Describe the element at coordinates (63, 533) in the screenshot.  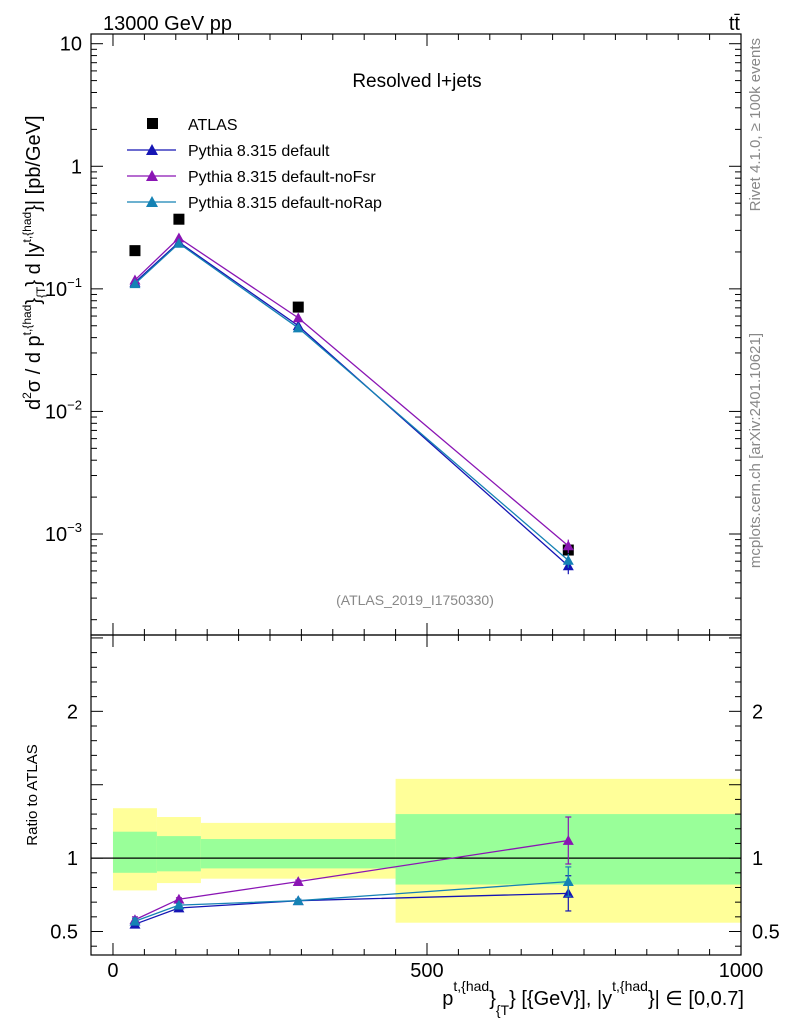
I see `y-tick-label: 10⁻³` at that location.